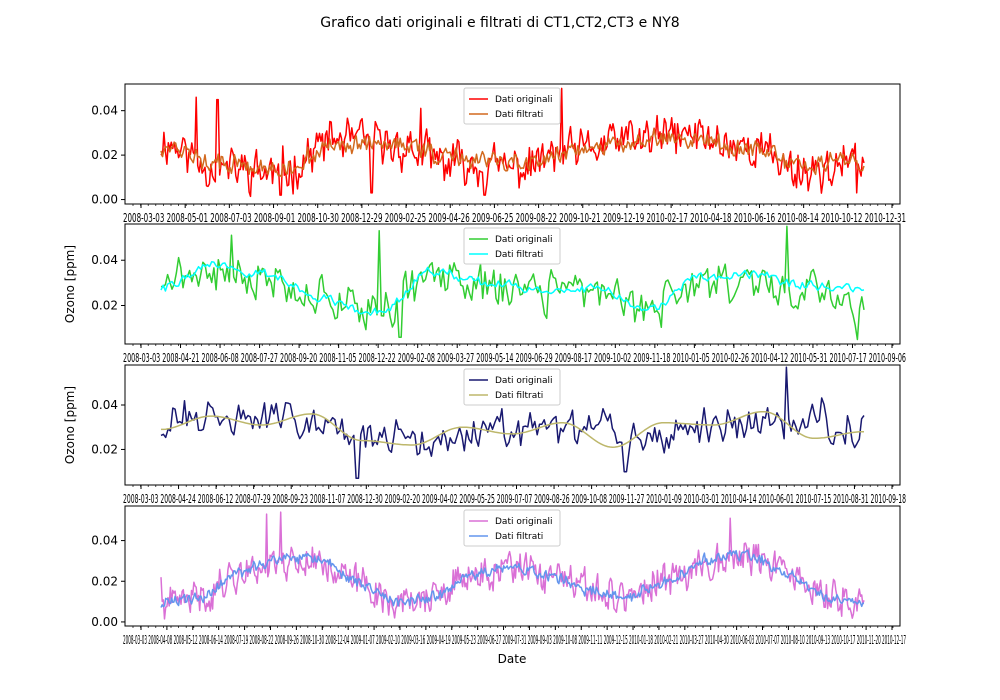  I want to click on series-line-original, so click(512, 283).